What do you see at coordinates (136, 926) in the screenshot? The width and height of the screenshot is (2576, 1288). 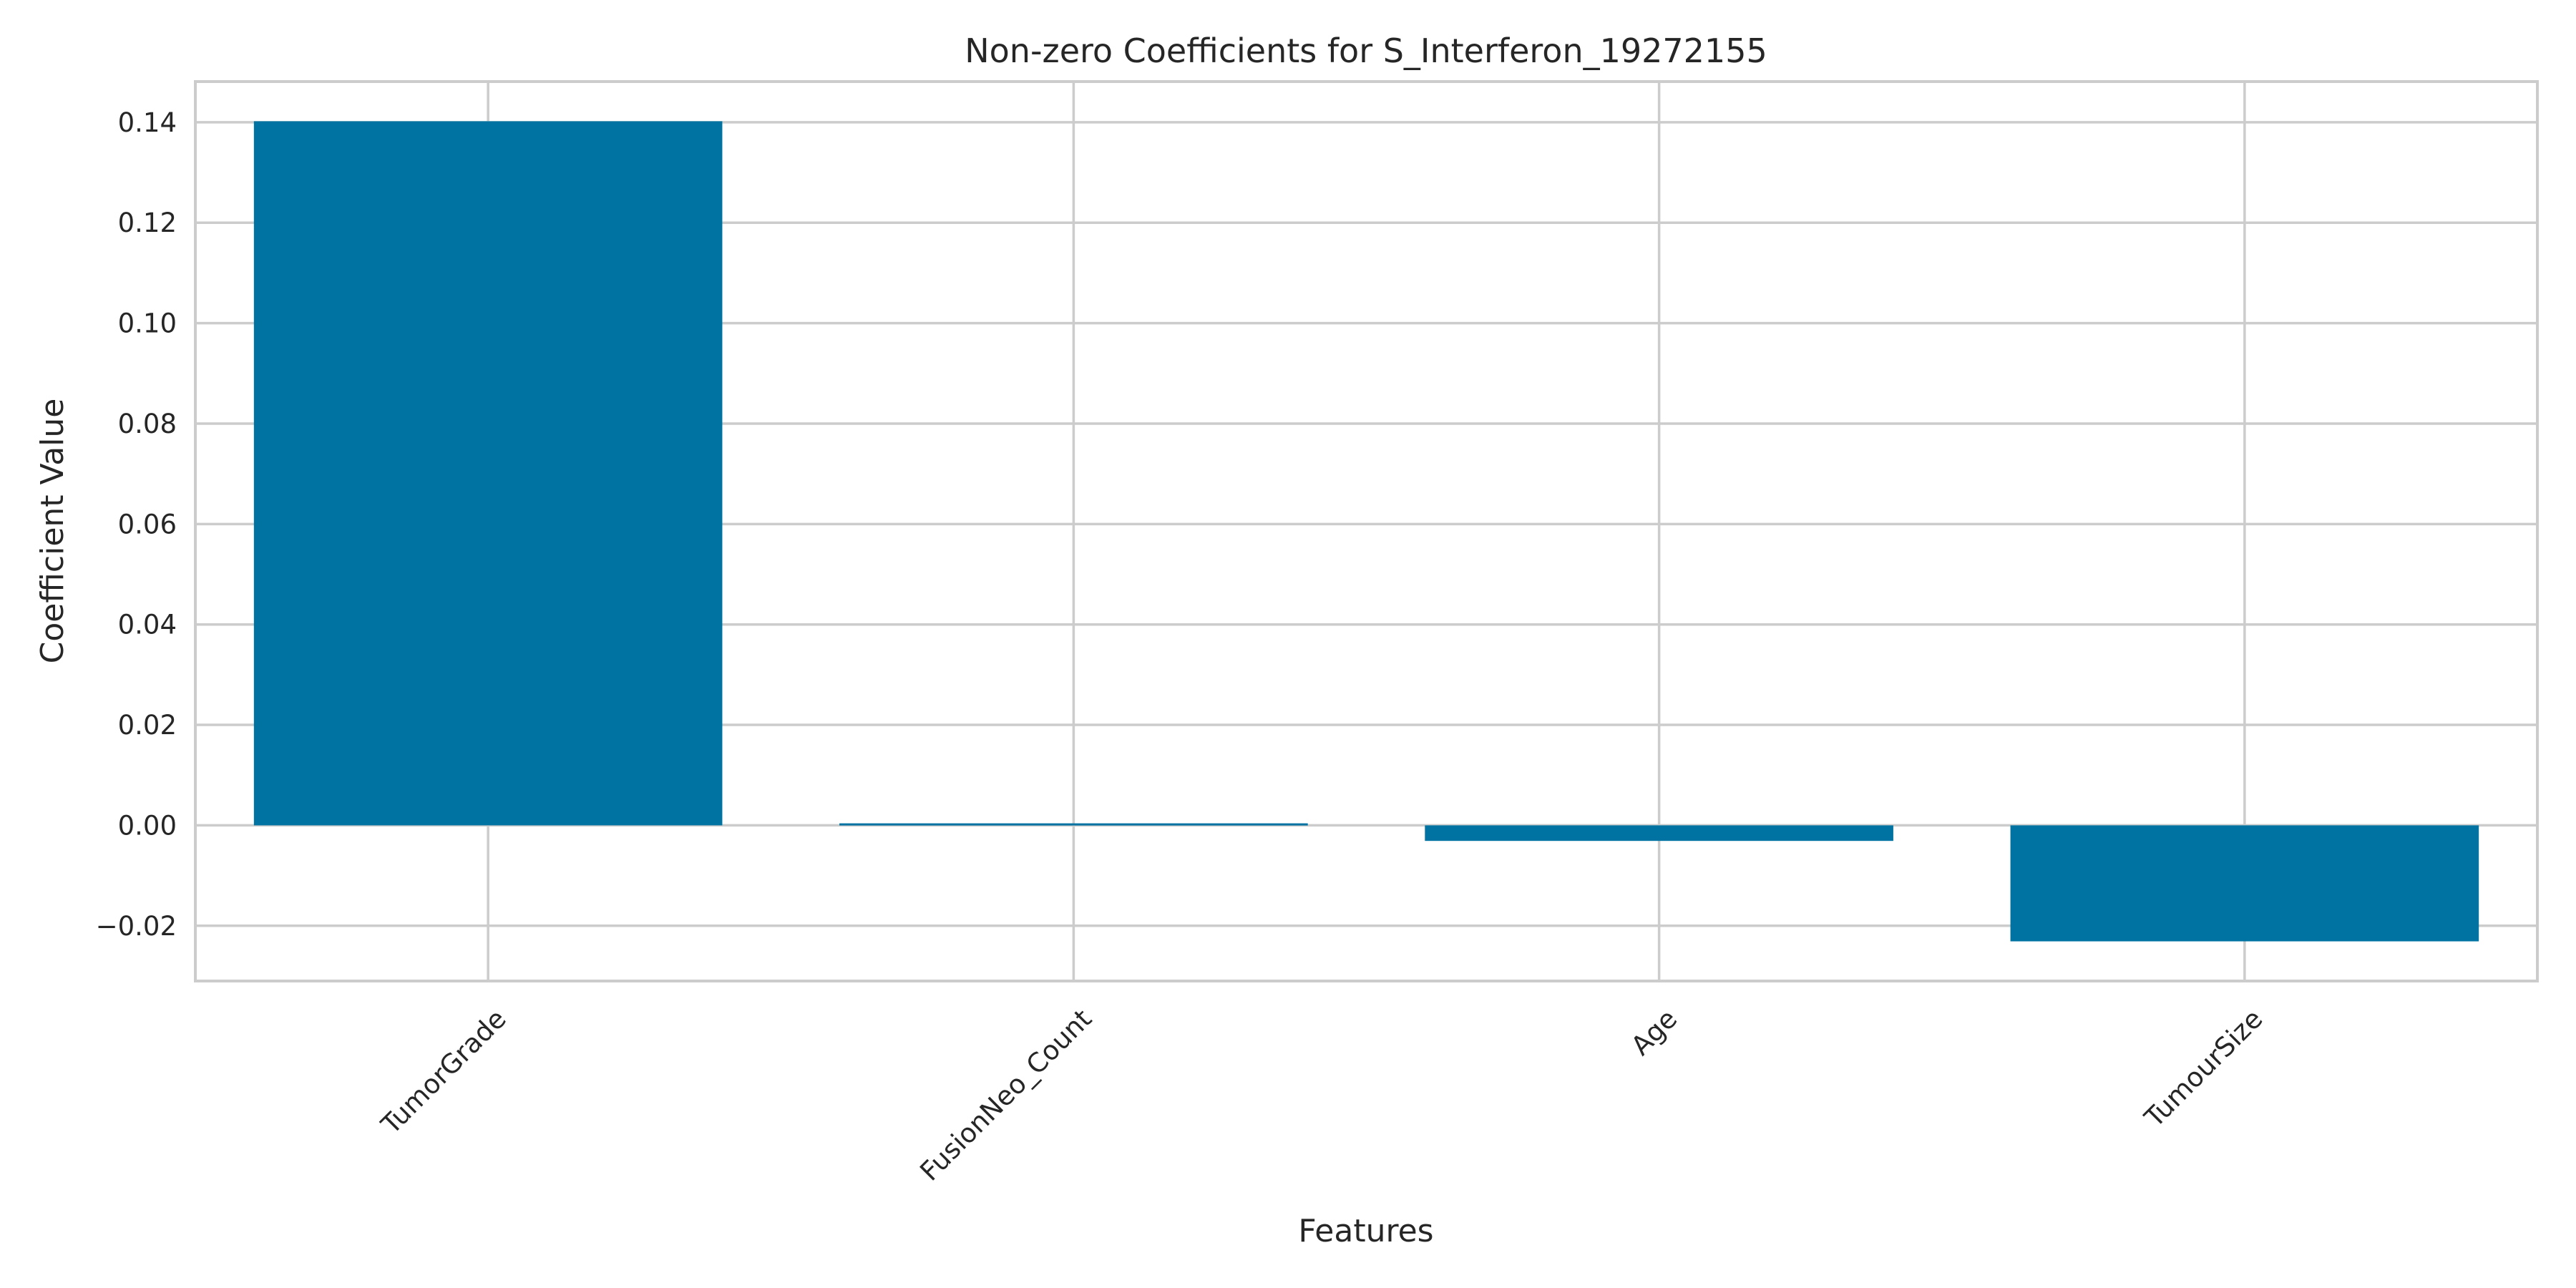 I see `y-tick-label: −0.02` at bounding box center [136, 926].